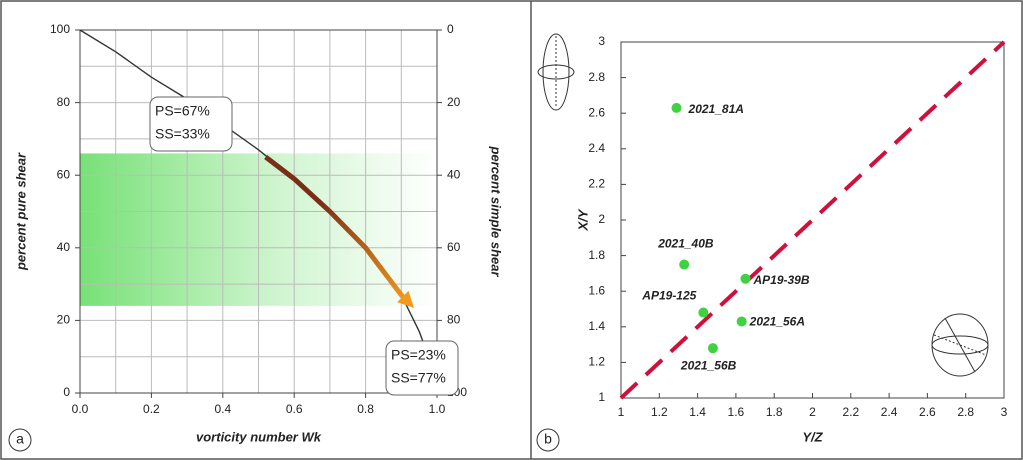 The image size is (1023, 460). What do you see at coordinates (596, 112) in the screenshot?
I see `y-tick-label: 2.6` at bounding box center [596, 112].